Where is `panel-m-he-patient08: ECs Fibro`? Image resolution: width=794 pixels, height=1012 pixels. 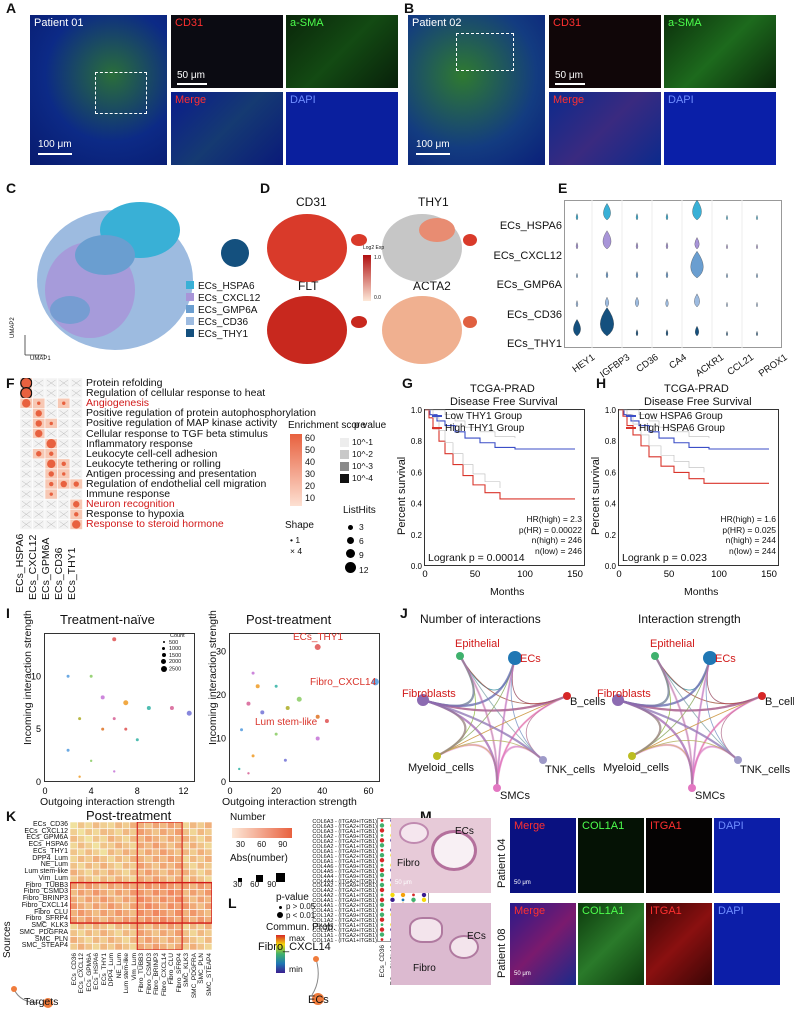
panel-m-he-patient08: ECs Fibro is located at coordinates (441, 944).